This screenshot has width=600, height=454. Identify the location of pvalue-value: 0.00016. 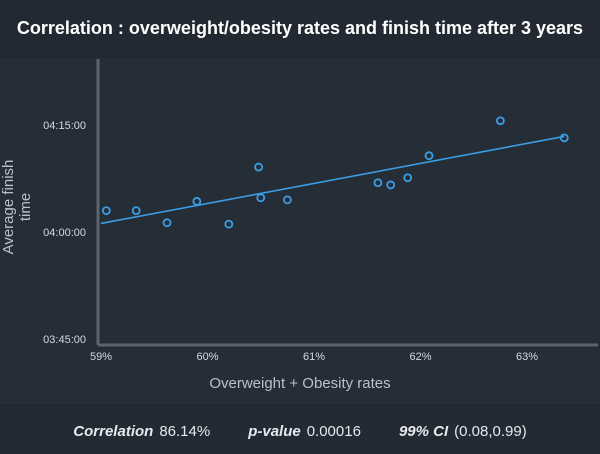
(333, 431).